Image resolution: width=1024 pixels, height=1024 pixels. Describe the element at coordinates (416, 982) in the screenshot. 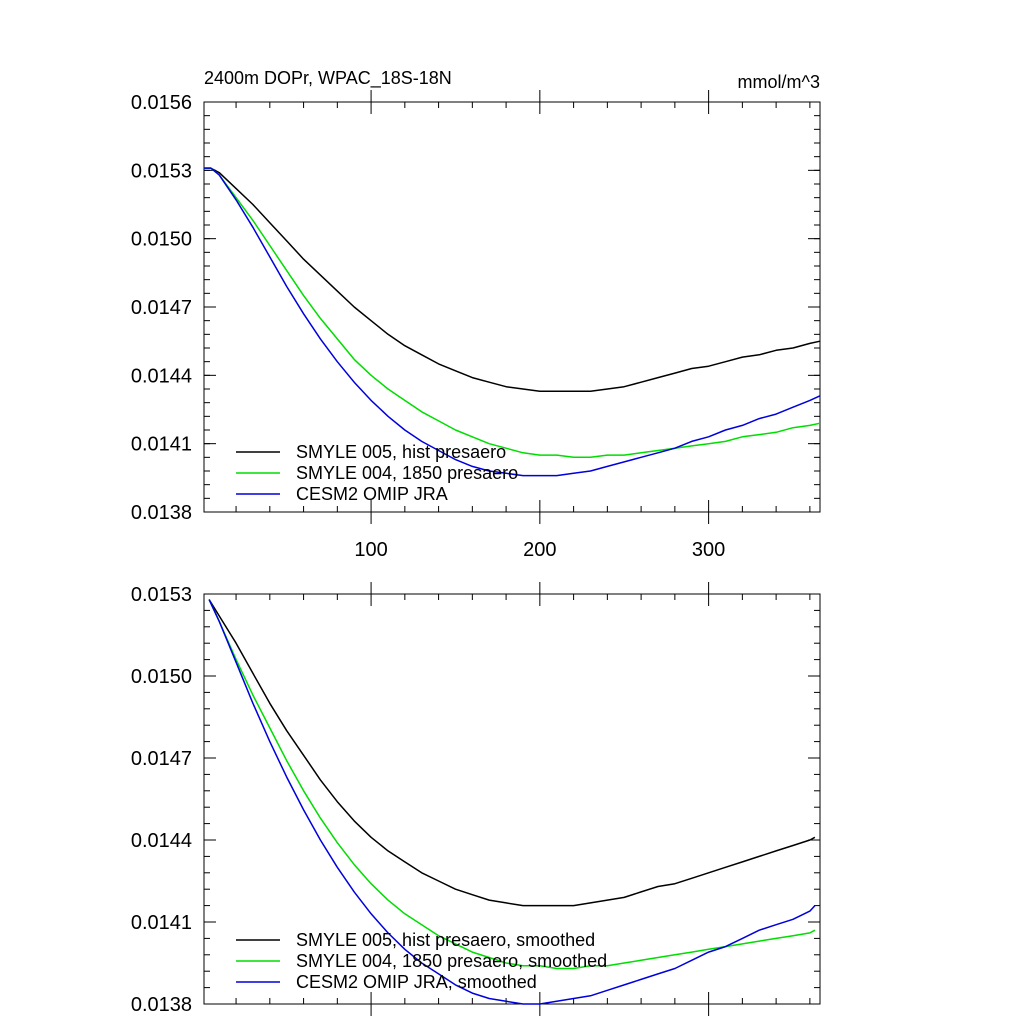

I see `legend-label: CESM2 OMIP JRA, smoothed` at that location.